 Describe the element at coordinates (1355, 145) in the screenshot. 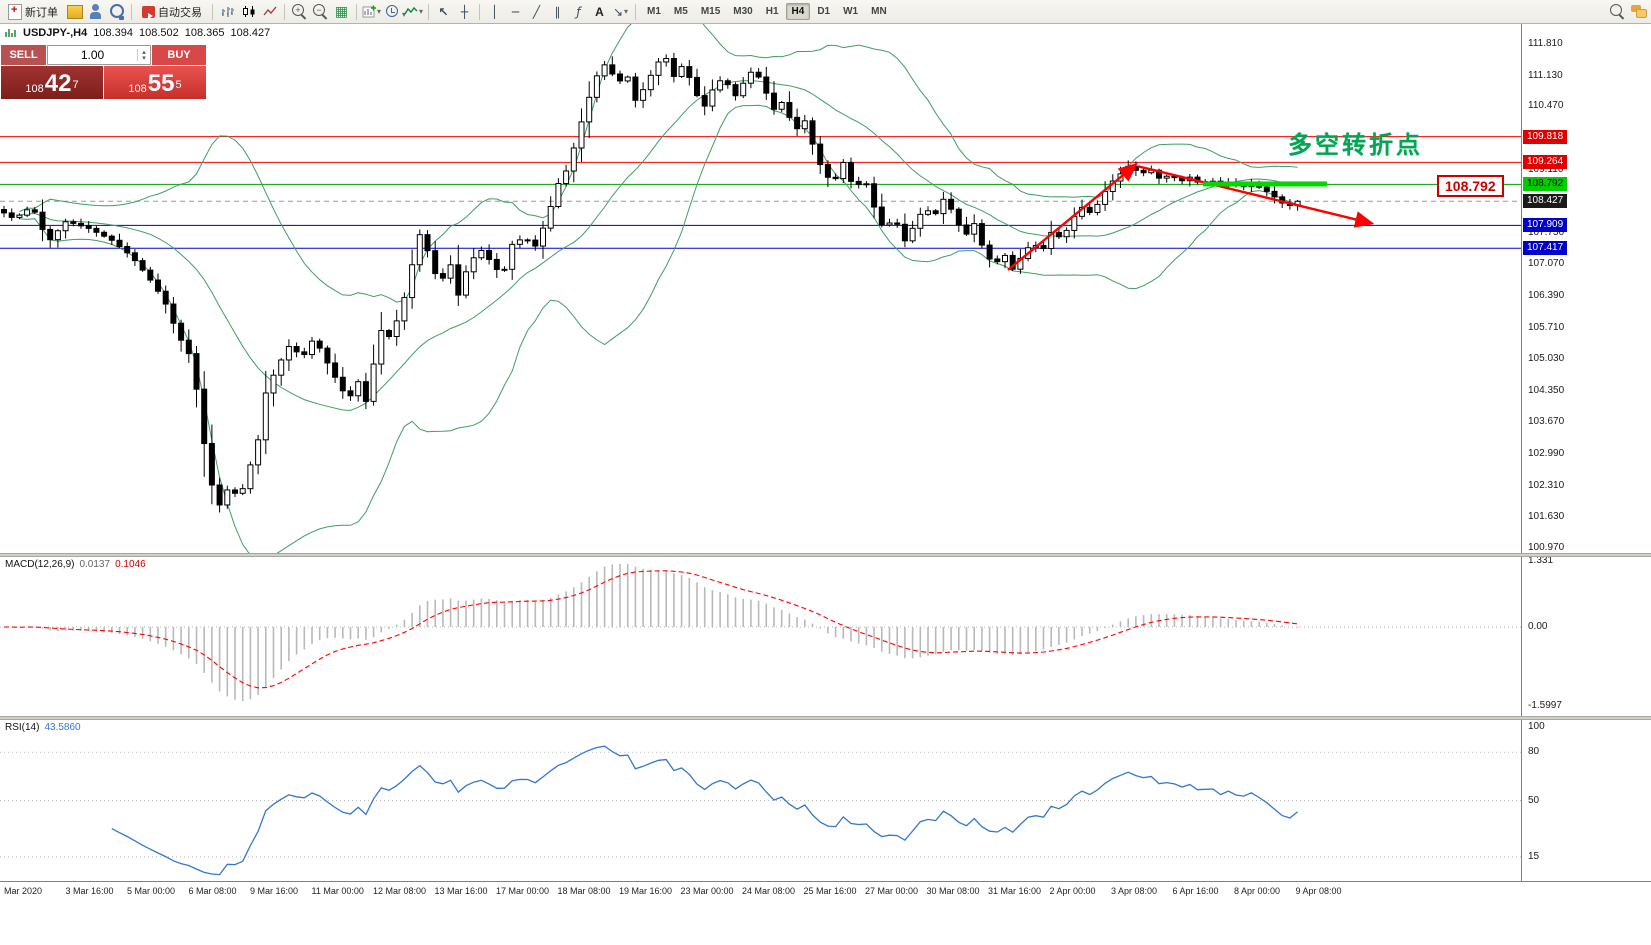

I see `turning-point-annotation: 多空转折点` at that location.